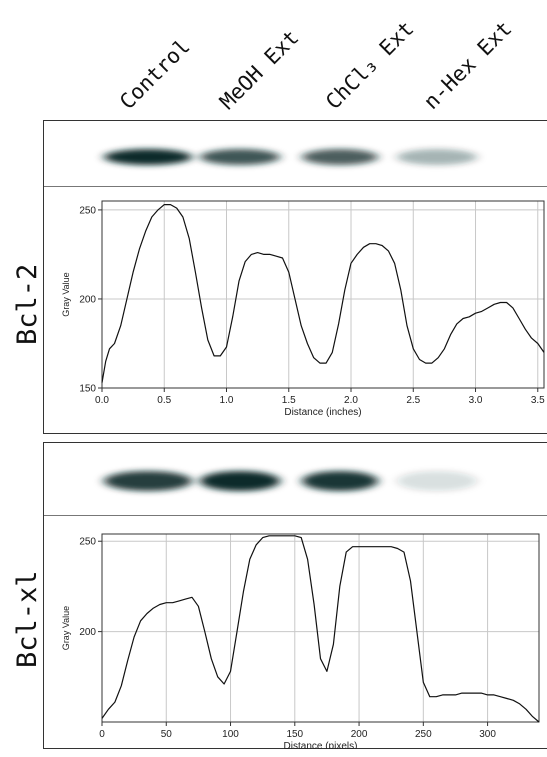 The image size is (547, 757). What do you see at coordinates (227, 400) in the screenshot?
I see `x-tick-label: 1.0` at bounding box center [227, 400].